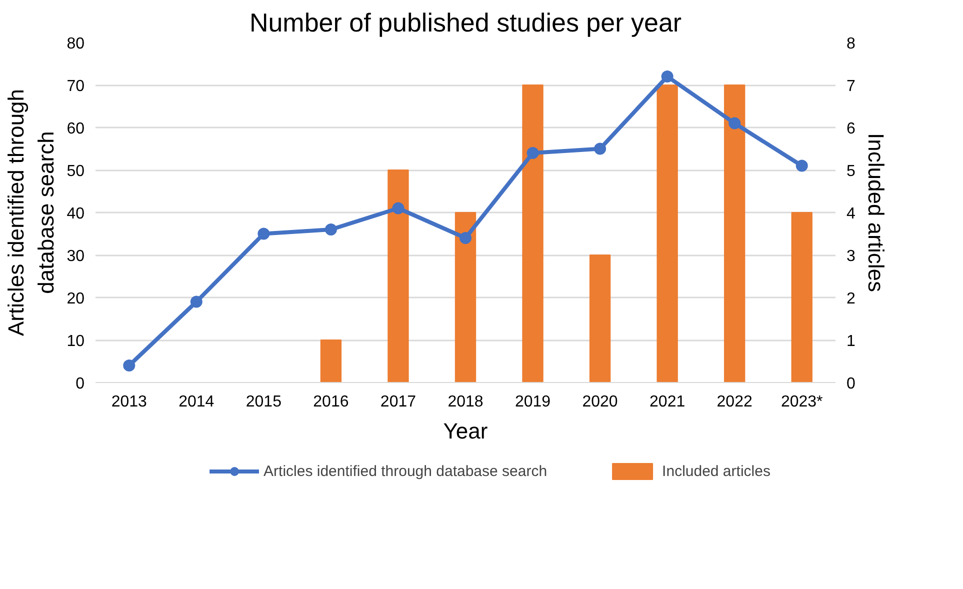 The width and height of the screenshot is (963, 589). I want to click on x-tick-label: 2023*, so click(801, 402).